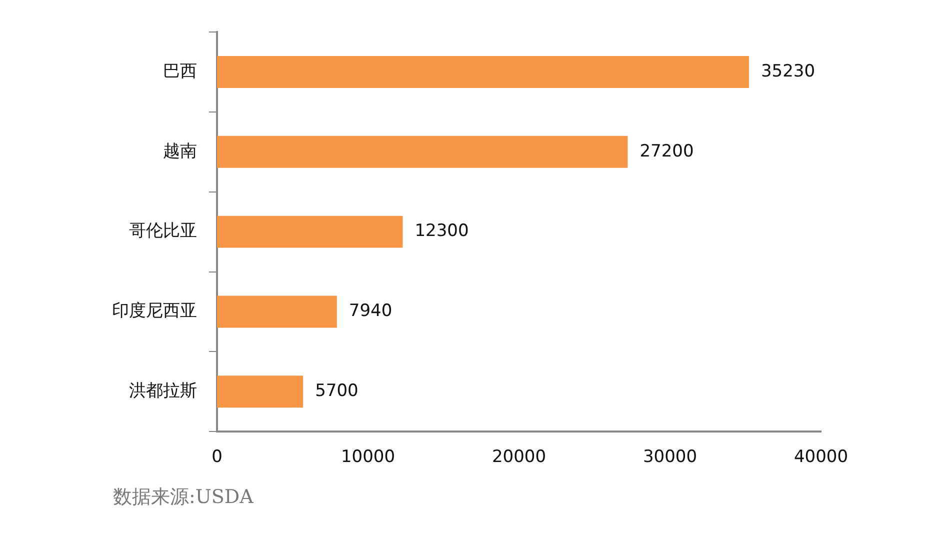 This screenshot has height=539, width=931. What do you see at coordinates (441, 231) in the screenshot?
I see `data-label: 12300` at bounding box center [441, 231].